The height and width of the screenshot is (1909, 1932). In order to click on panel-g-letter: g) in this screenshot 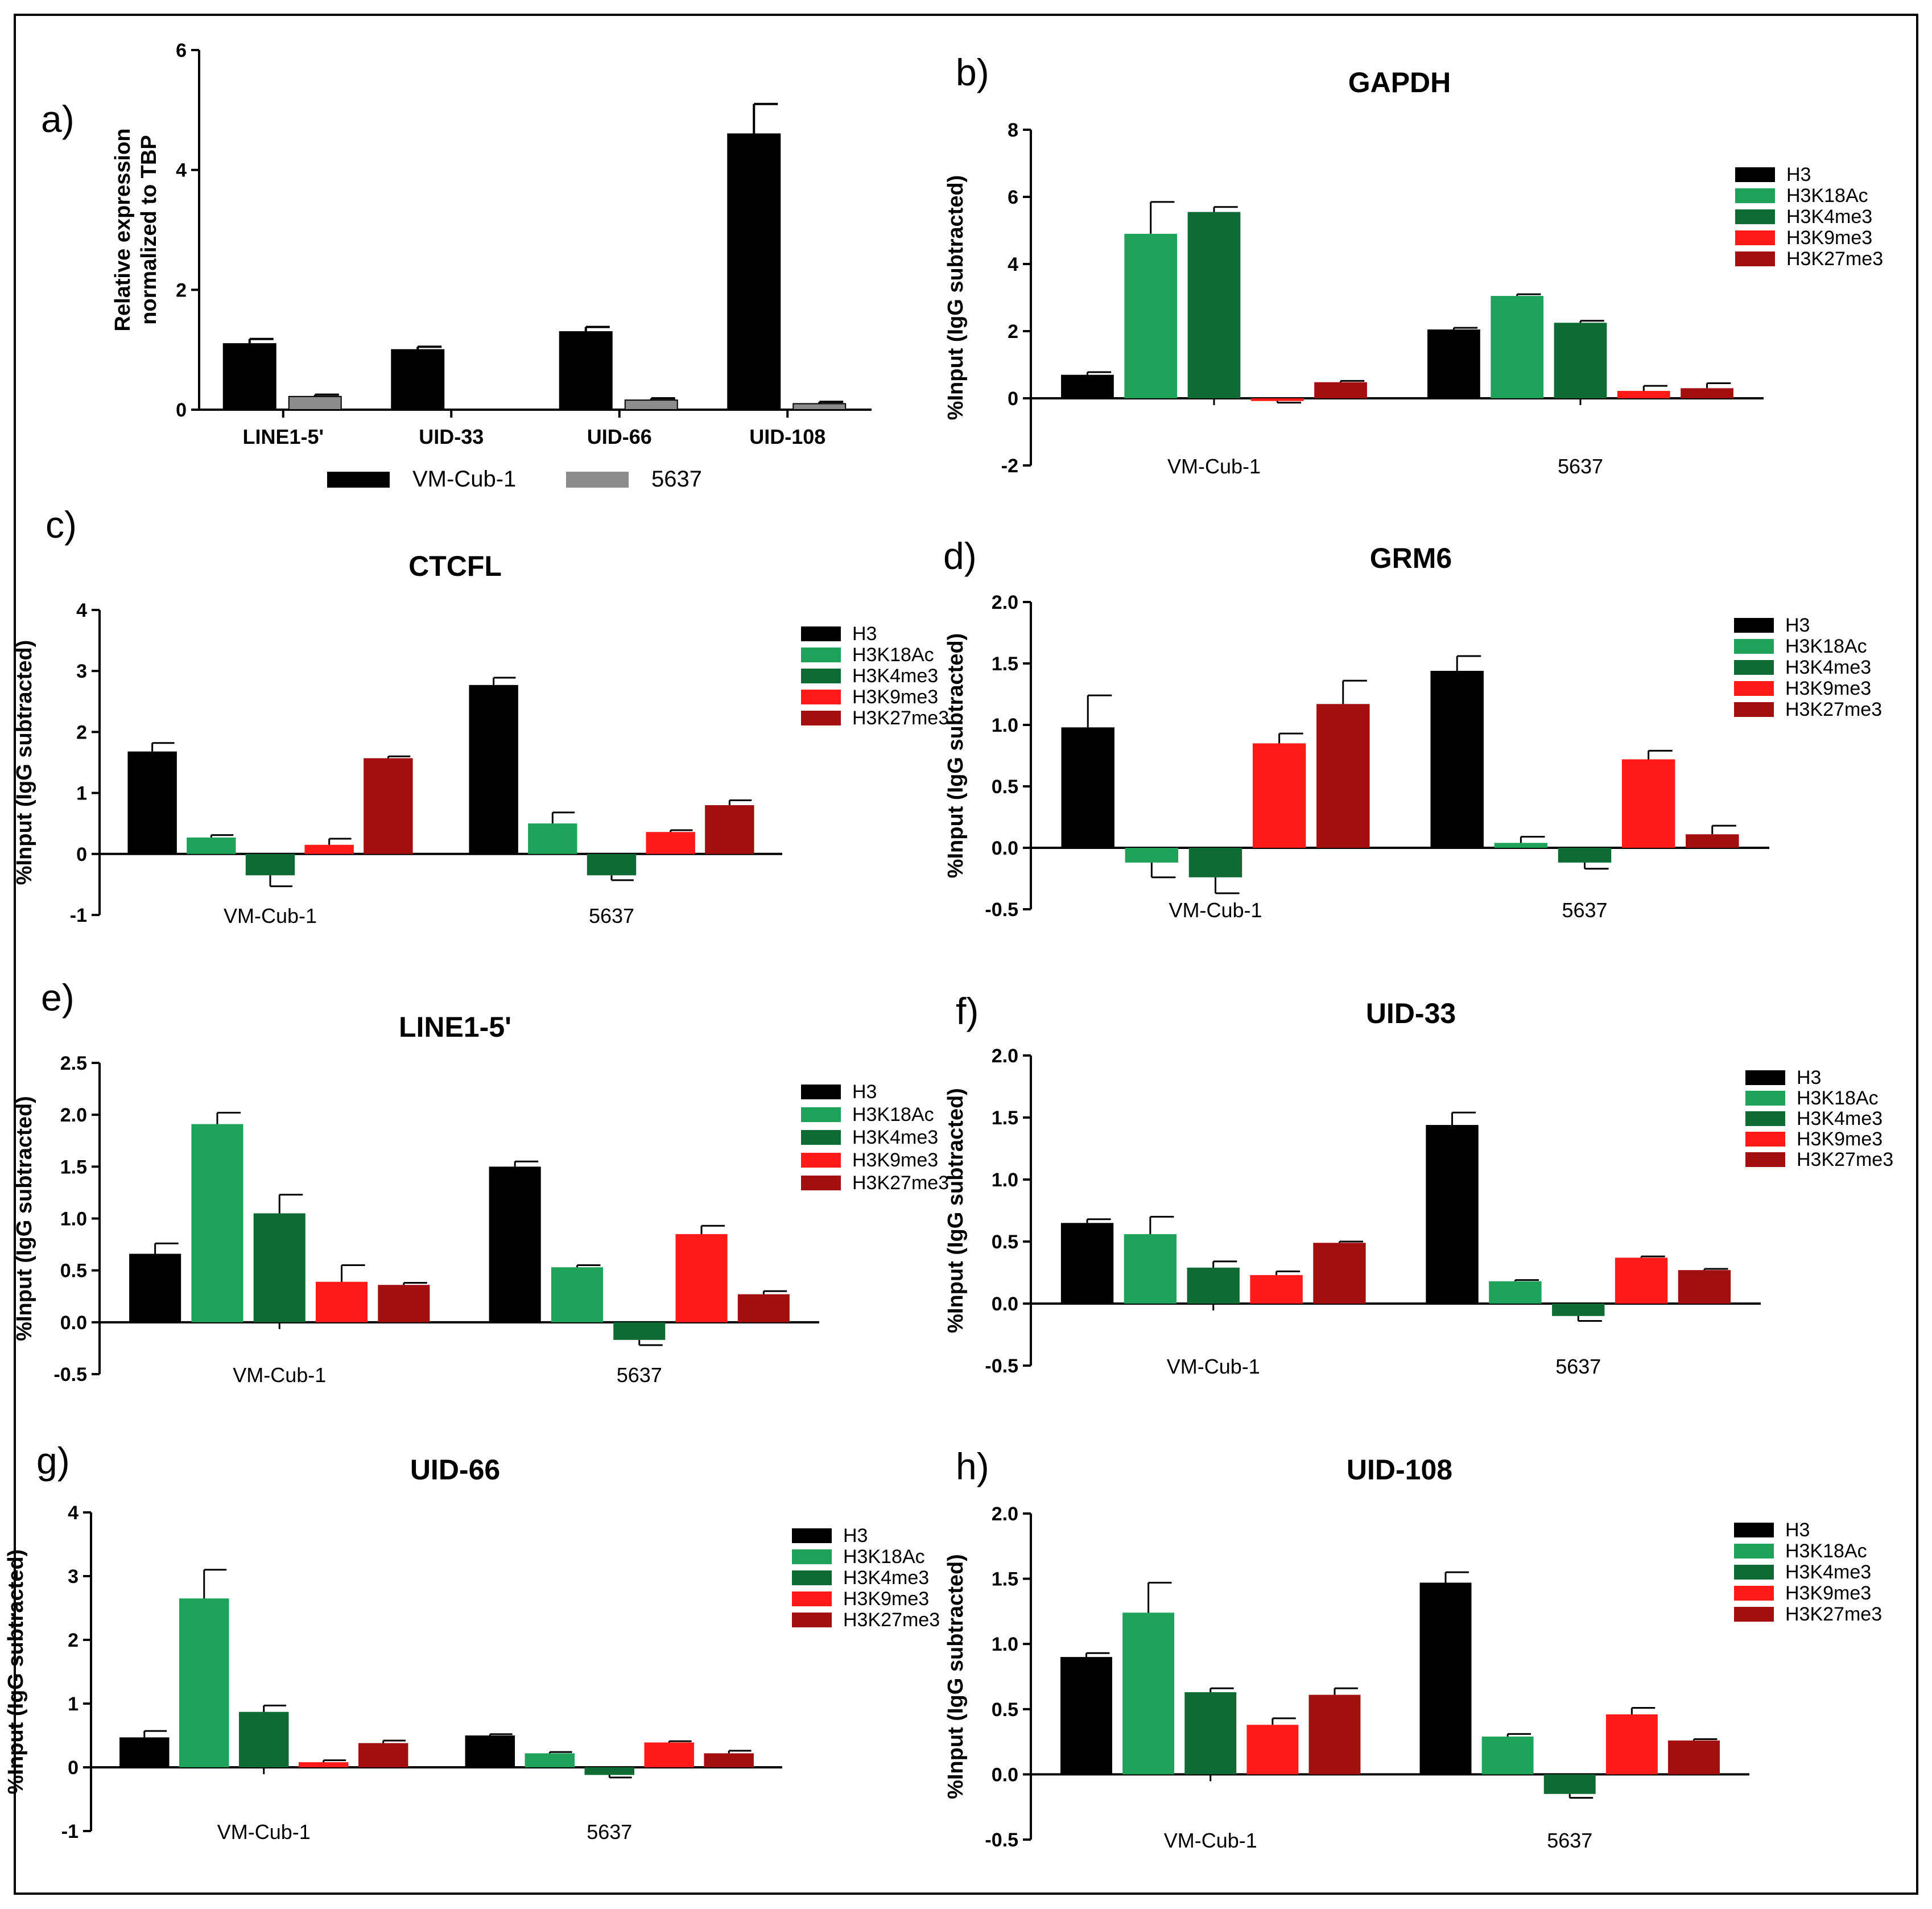, I will do `click(53, 1461)`.